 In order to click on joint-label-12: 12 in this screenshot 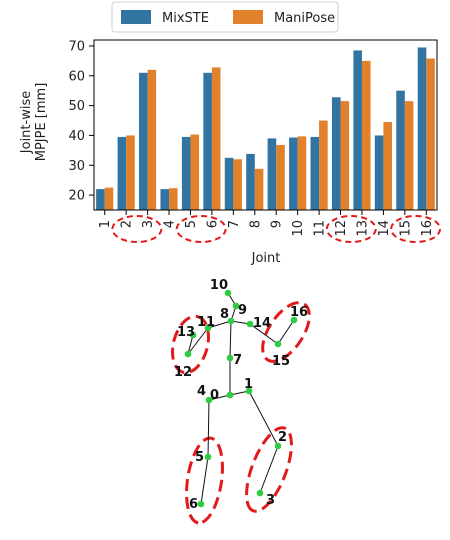, I will do `click(183, 372)`.